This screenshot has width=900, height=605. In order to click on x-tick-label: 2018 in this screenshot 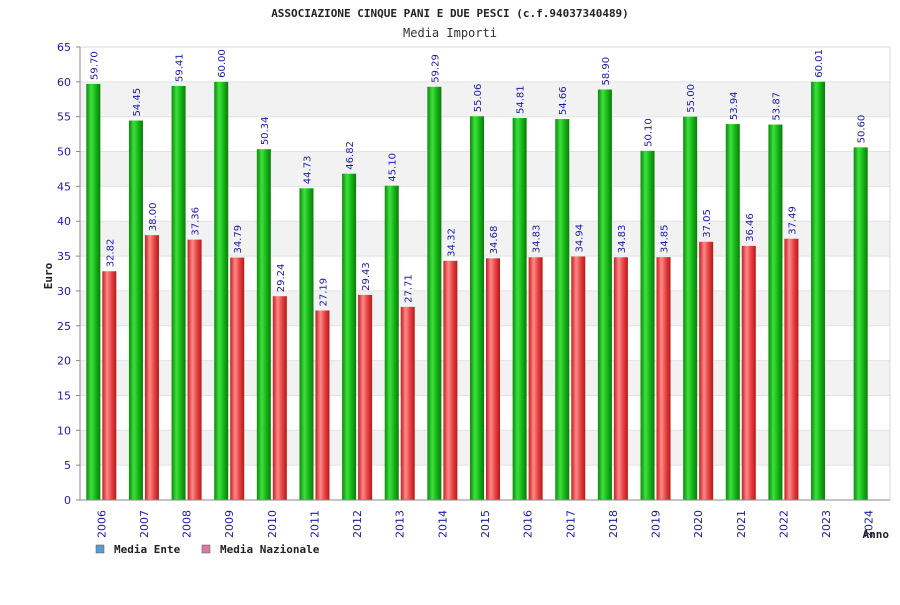, I will do `click(613, 524)`.